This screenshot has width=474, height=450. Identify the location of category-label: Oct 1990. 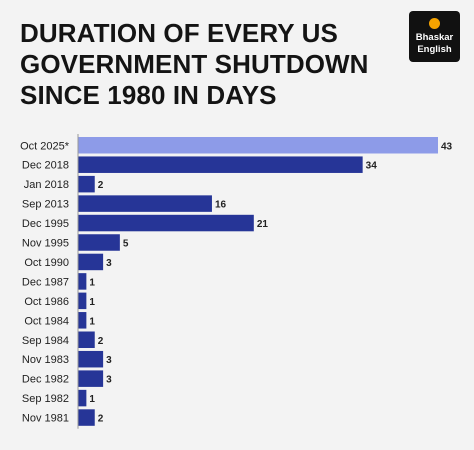
(46, 263).